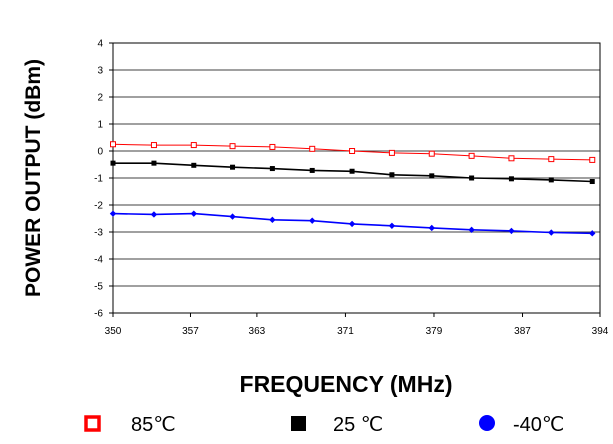  I want to click on y-tick-label: -4, so click(98, 260).